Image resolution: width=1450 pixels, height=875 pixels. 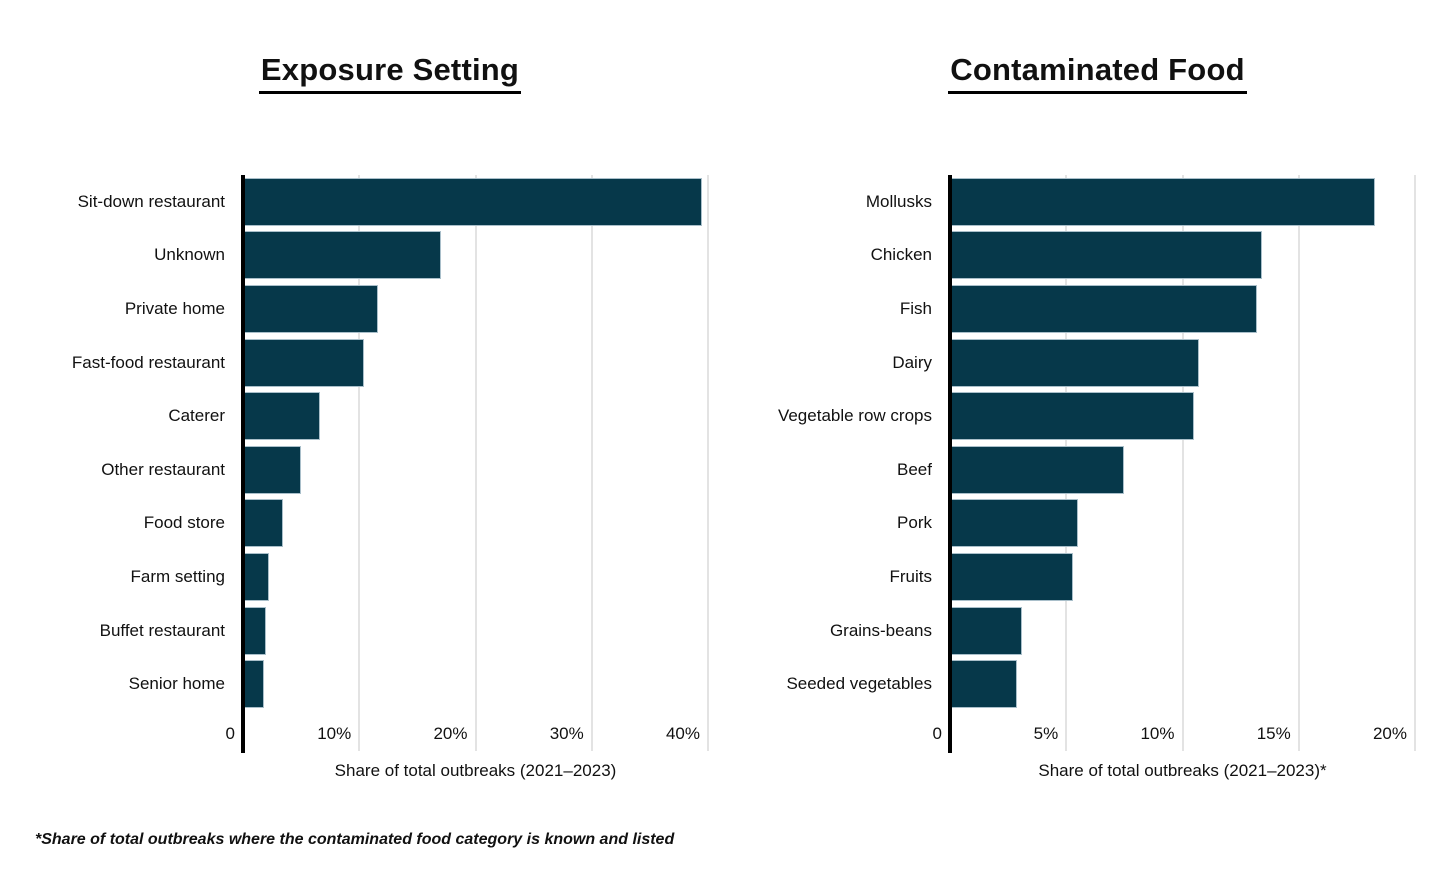 I want to click on bar-row-dairy, so click(x=1200, y=363).